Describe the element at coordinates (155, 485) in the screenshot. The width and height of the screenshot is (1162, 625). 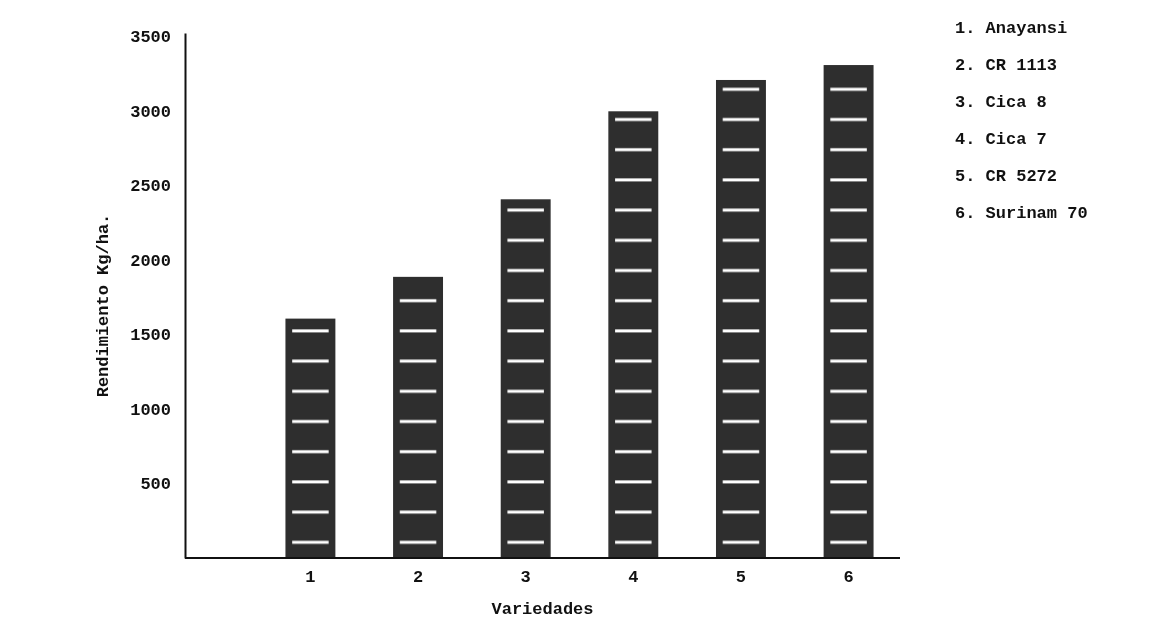
I see `y-tick-label: 500` at that location.